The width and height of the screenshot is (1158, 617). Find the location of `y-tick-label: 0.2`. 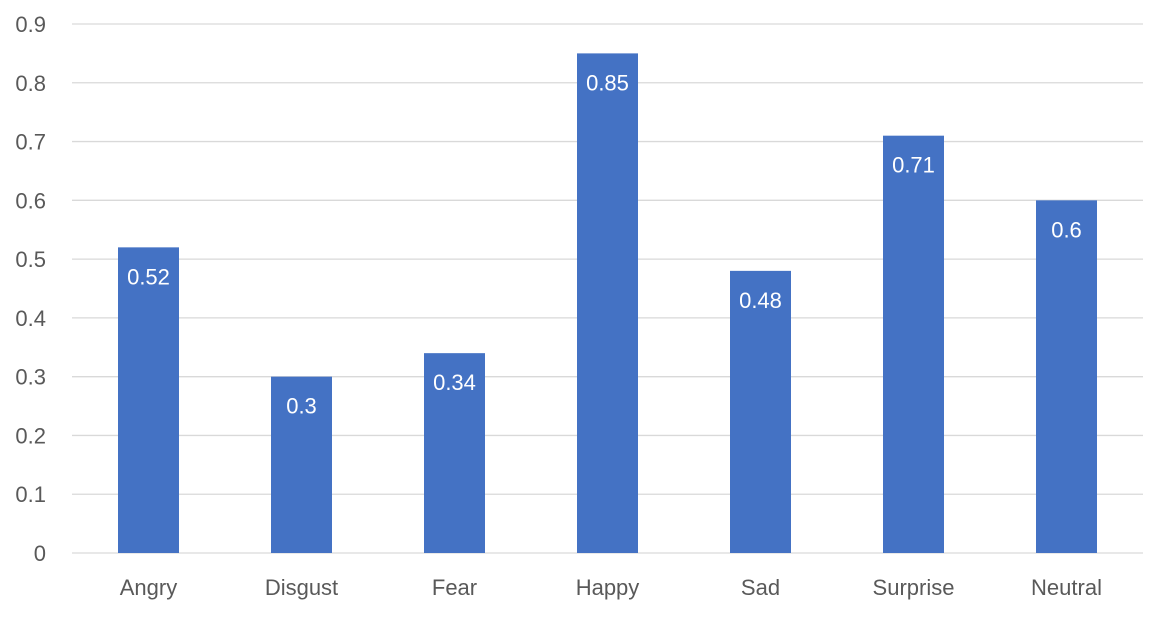

y-tick-label: 0.2 is located at coordinates (30, 435).